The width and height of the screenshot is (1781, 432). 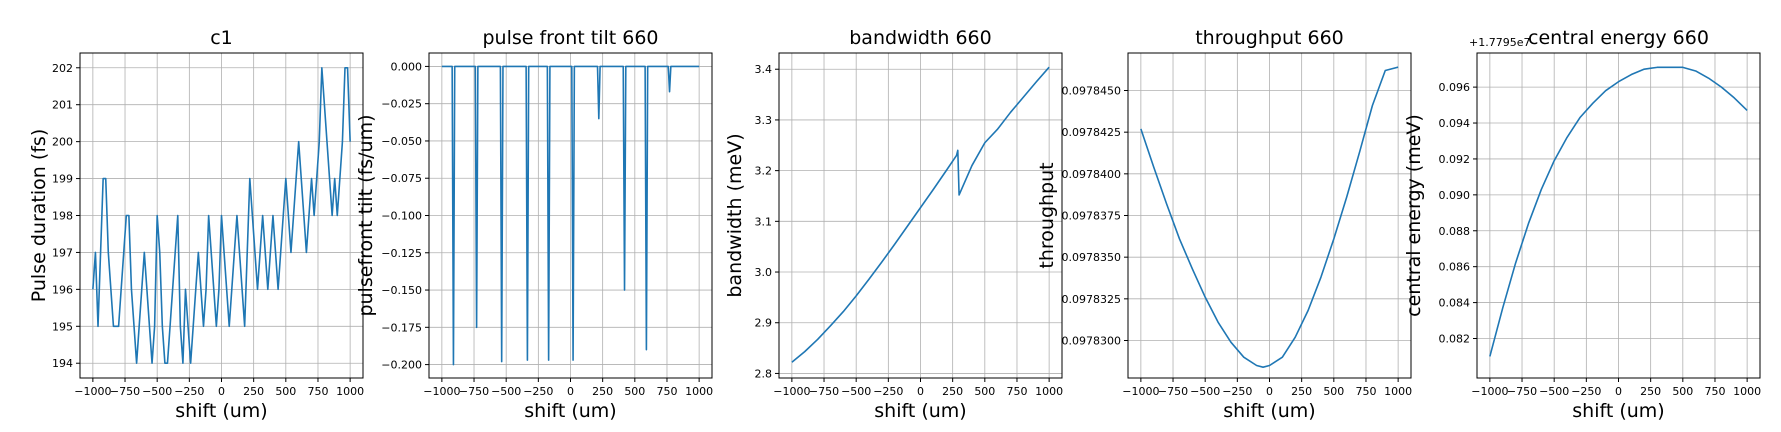 I want to click on y-tick-label: 0.0978325, so click(x=1092, y=299).